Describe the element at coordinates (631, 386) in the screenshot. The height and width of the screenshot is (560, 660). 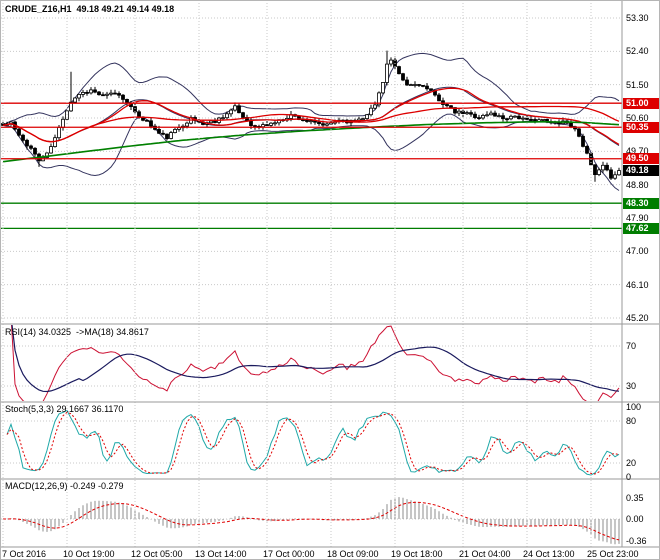
I see `price-tick: 30` at that location.